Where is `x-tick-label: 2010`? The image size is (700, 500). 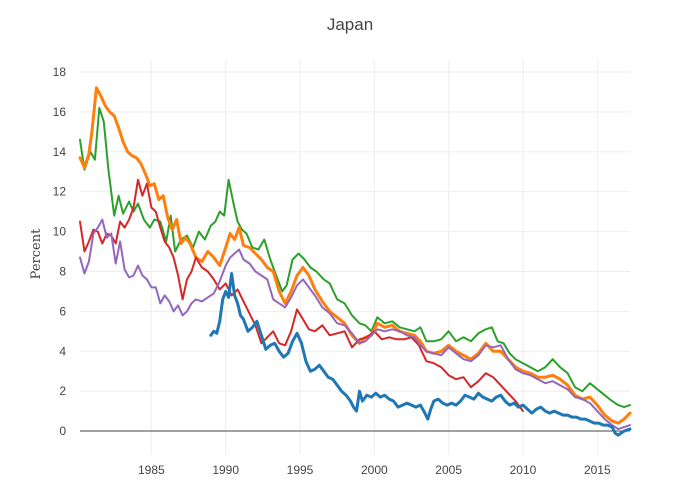 x-tick-label: 2010 is located at coordinates (523, 470).